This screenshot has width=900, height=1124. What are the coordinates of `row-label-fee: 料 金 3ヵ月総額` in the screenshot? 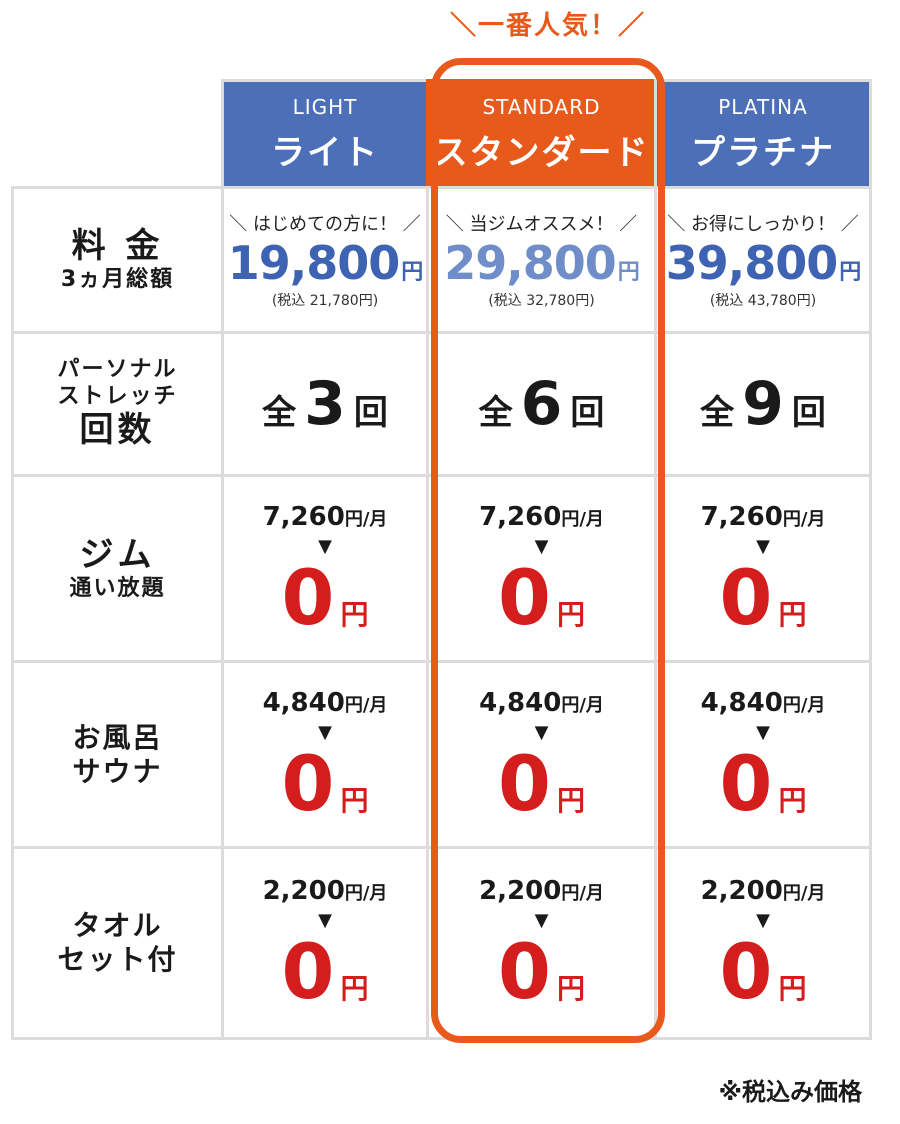 It's located at (117, 260).